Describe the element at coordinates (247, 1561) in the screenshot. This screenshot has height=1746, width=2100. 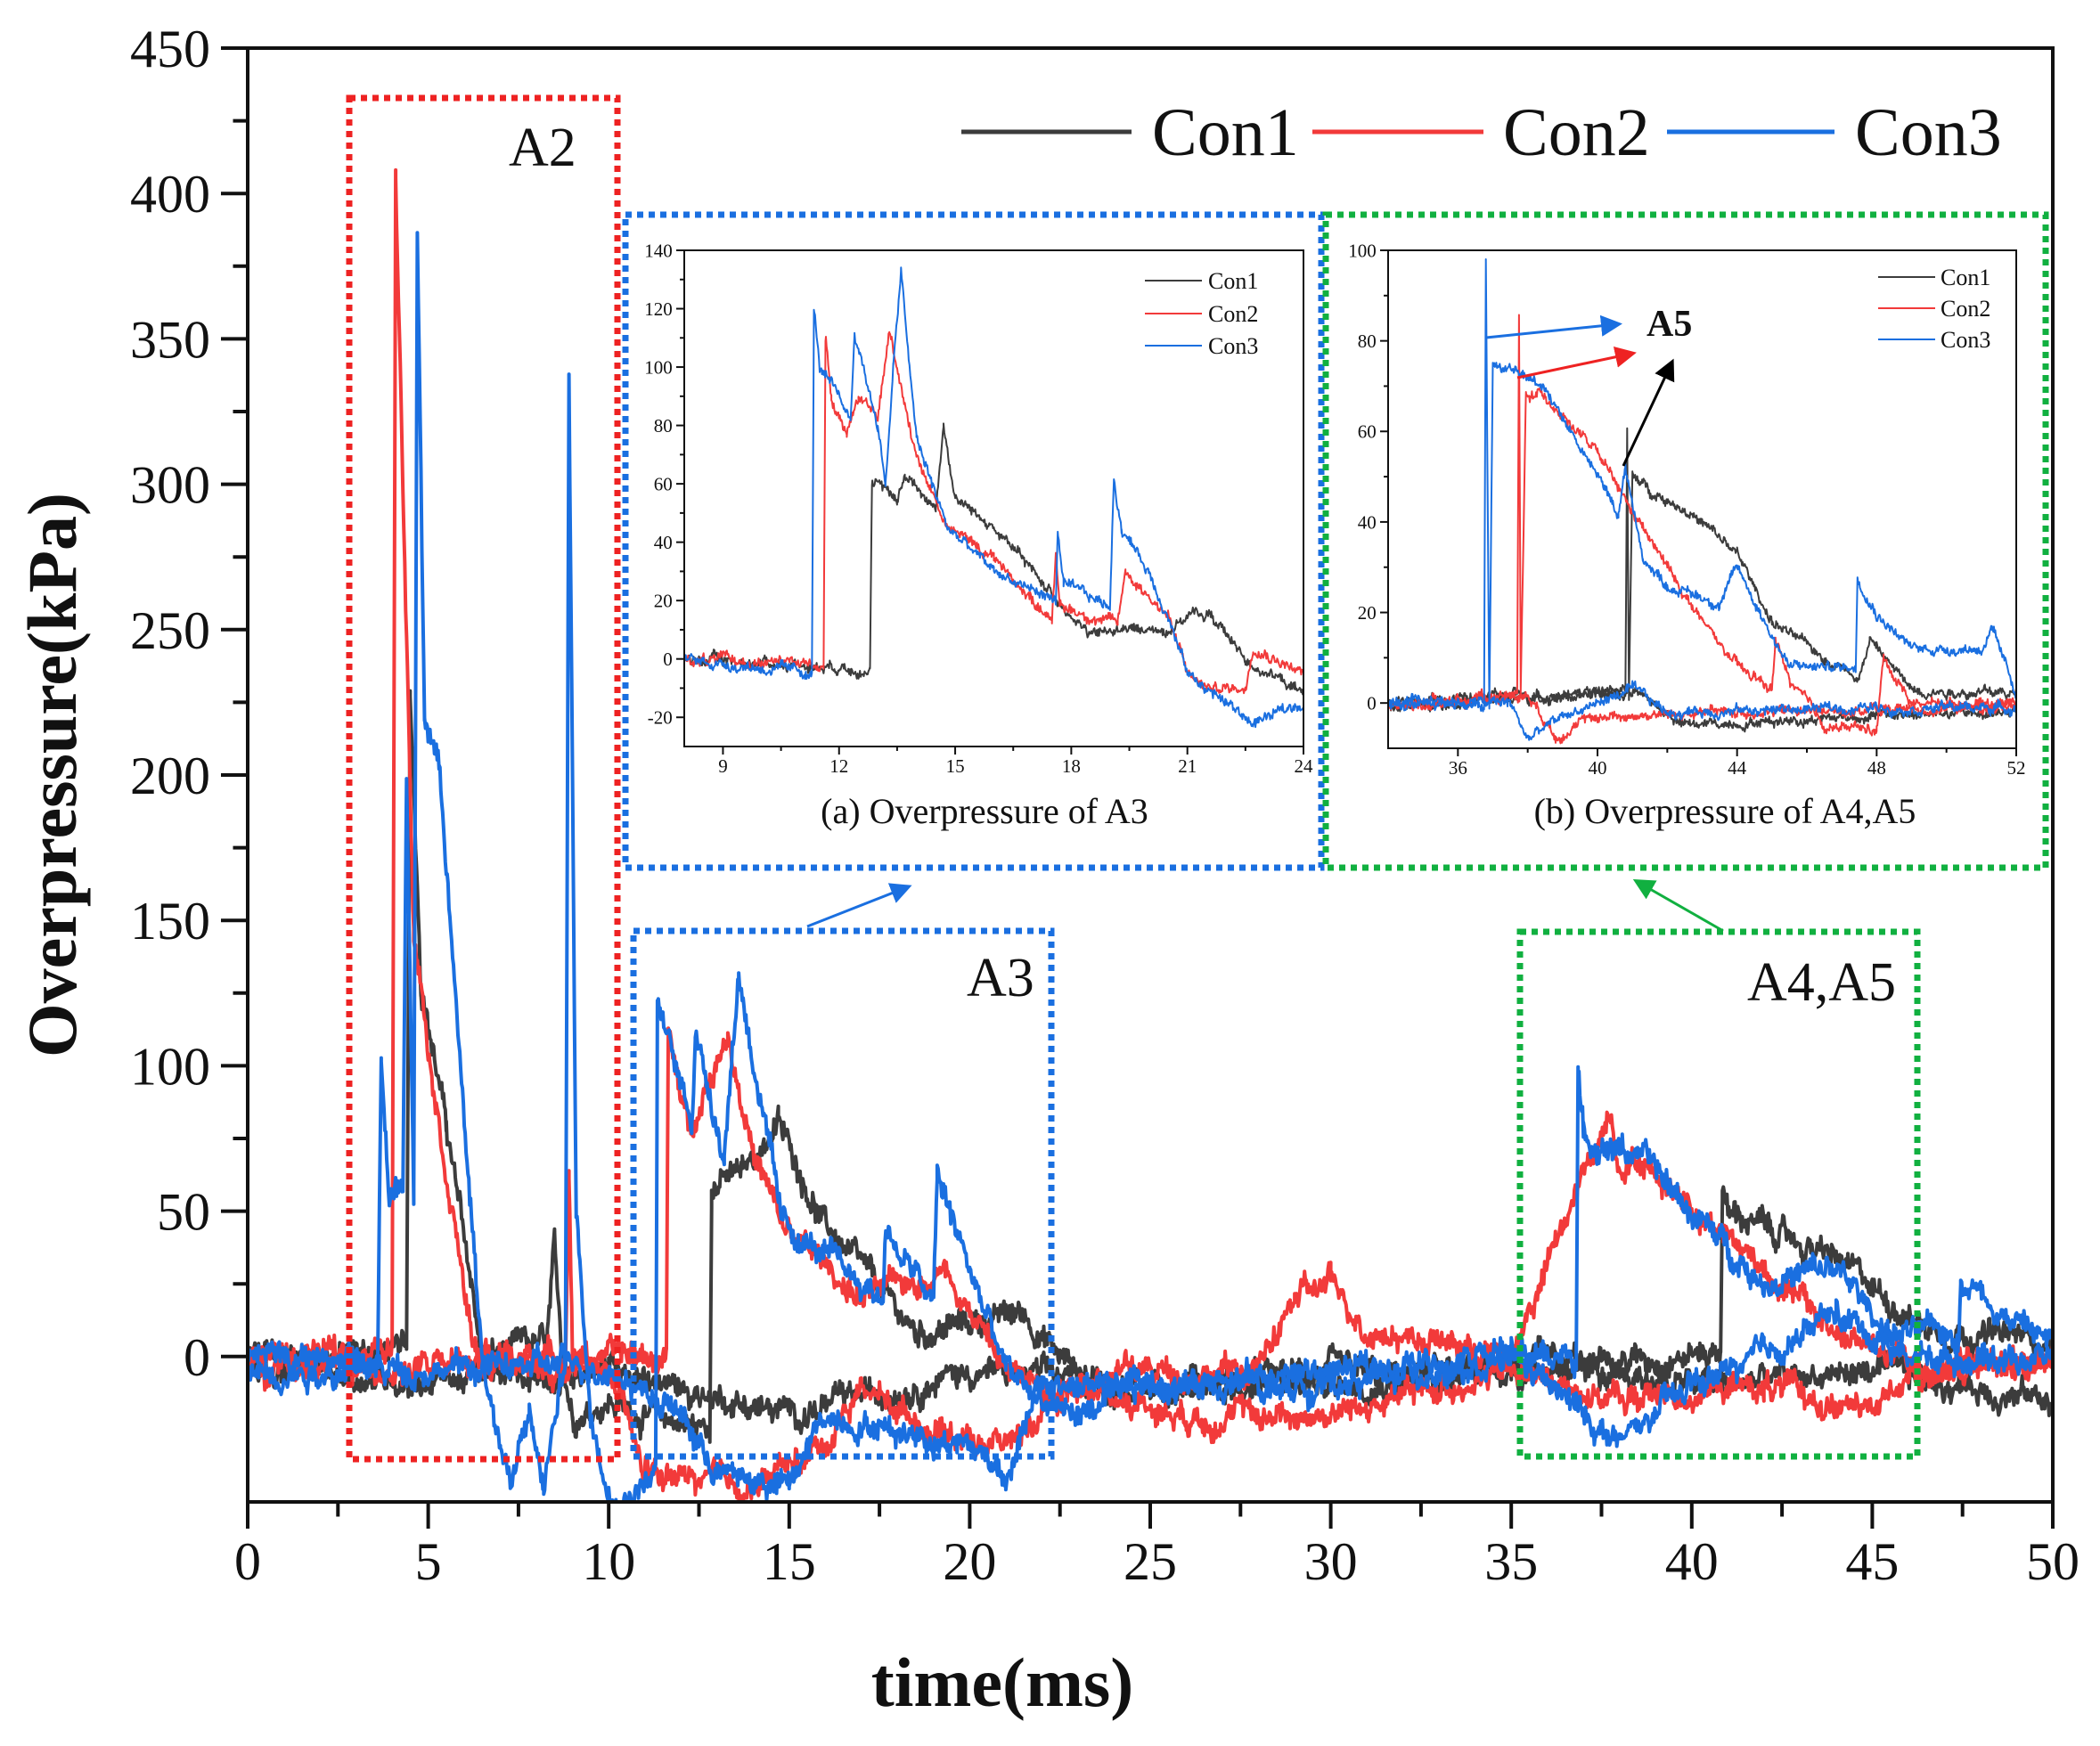
I see `main-x-tick-label: 0` at that location.